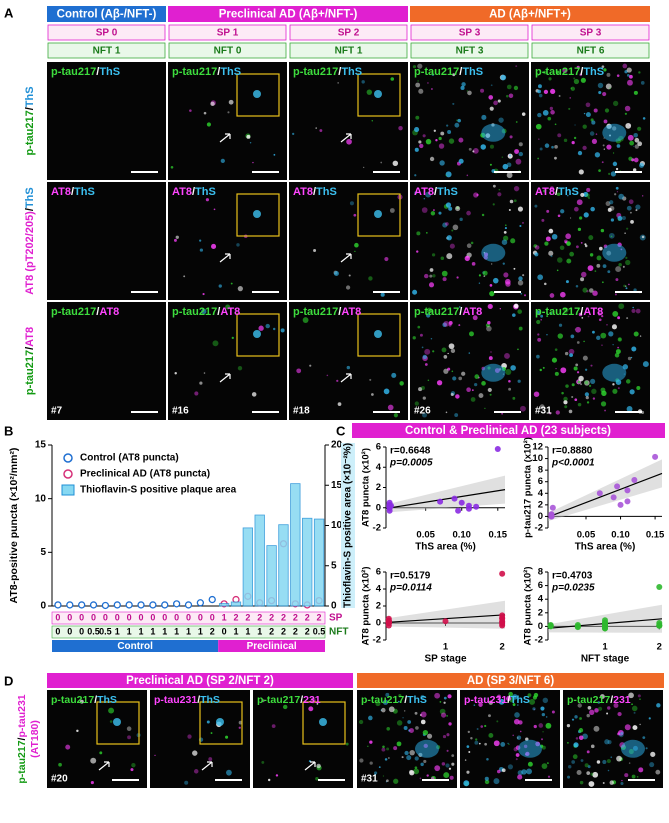 The height and width of the screenshot is (823, 669). Describe the element at coordinates (620, 535) in the screenshot. I see `x-tick-label: 0.10` at that location.